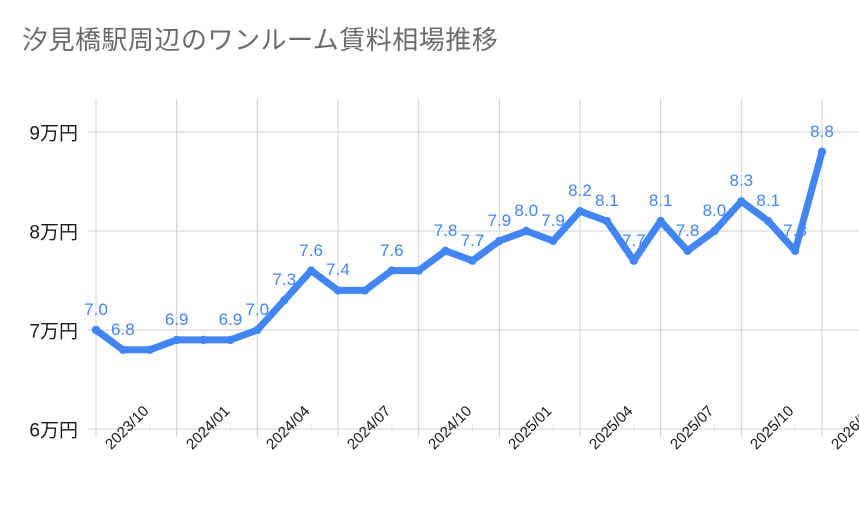 The image size is (859, 531). I want to click on data-point-label: 8.2, so click(580, 191).